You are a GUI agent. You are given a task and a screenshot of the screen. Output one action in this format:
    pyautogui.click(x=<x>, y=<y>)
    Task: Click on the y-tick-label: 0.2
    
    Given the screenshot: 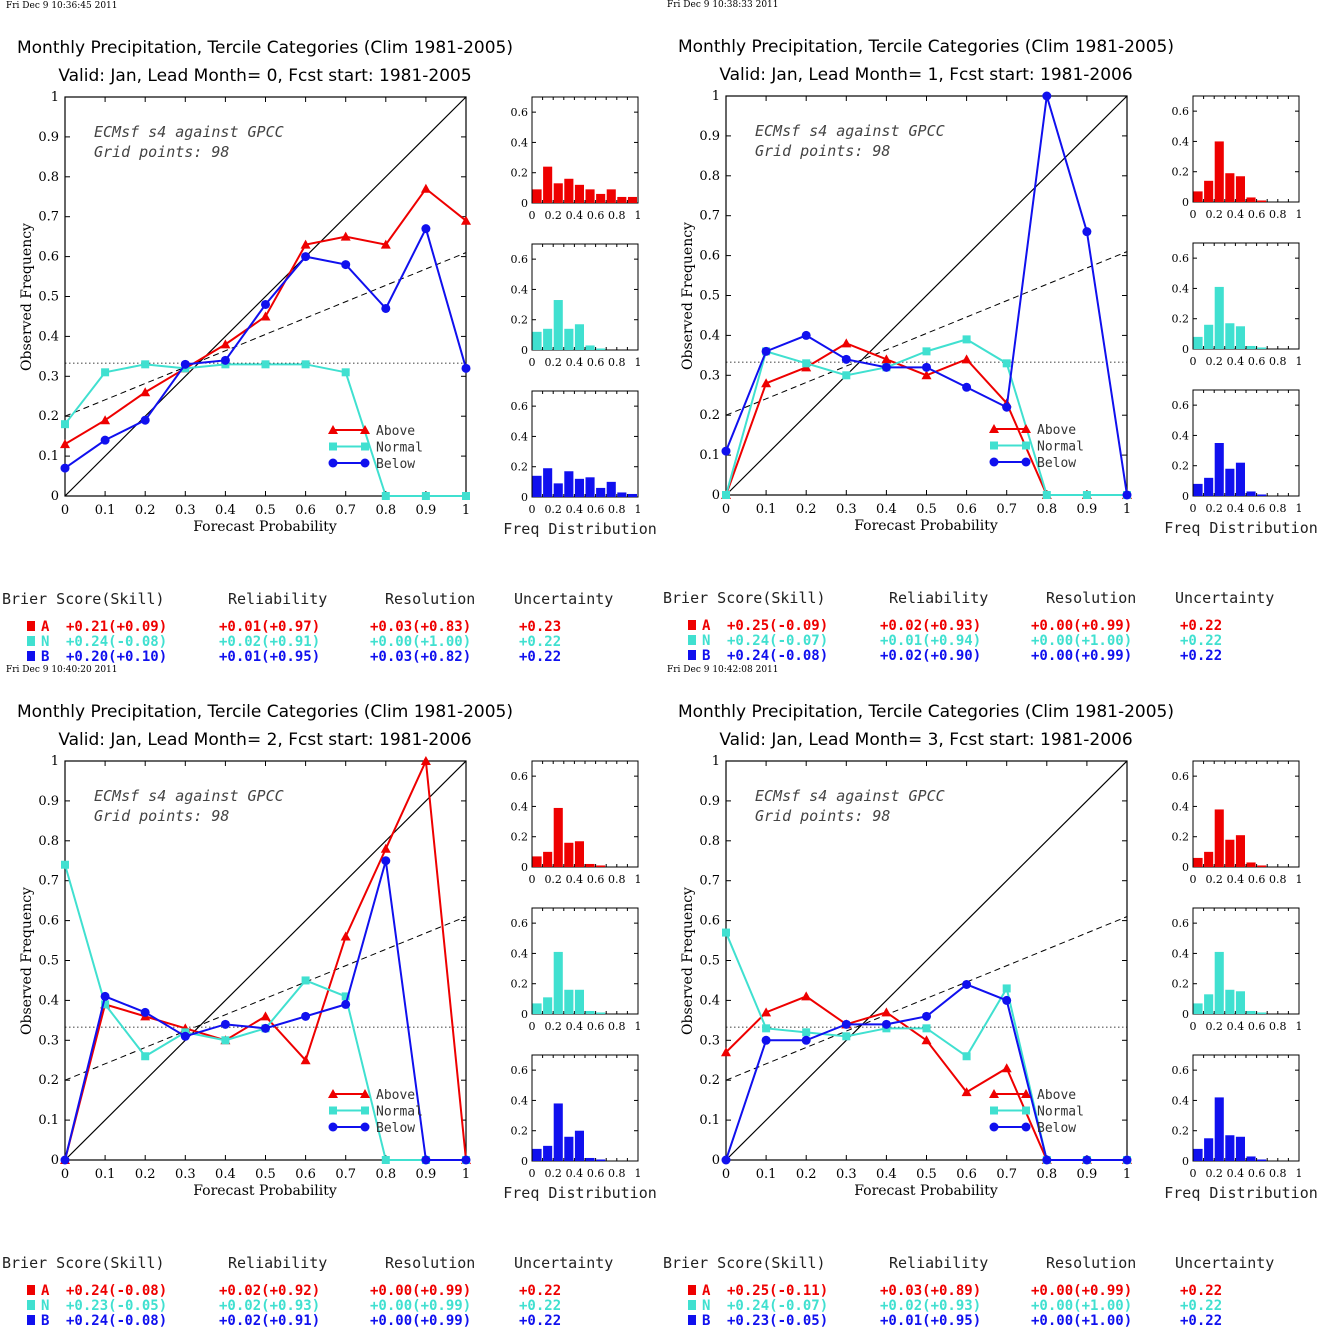 What is the action you would take?
    pyautogui.click(x=709, y=415)
    